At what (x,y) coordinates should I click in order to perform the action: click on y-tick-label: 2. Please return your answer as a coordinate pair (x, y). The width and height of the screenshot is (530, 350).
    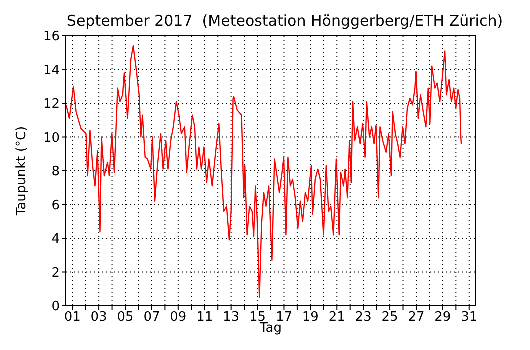
    Looking at the image, I should click on (56, 273).